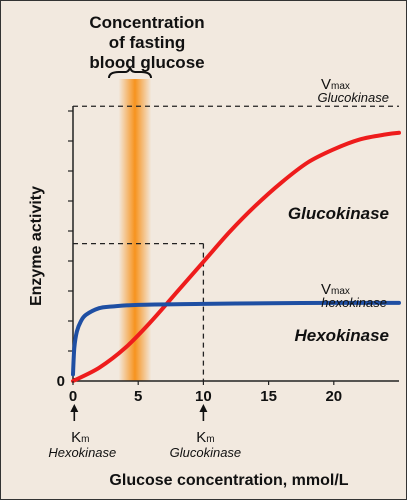 The image size is (407, 500). Describe the element at coordinates (80, 437) in the screenshot. I see `km-hexokinase-symbol: Km` at that location.